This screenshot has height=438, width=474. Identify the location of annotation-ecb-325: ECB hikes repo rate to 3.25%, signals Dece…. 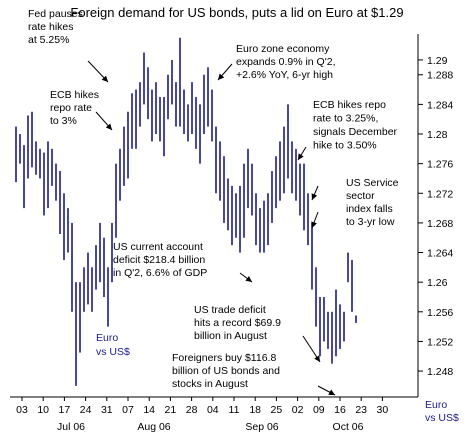
(355, 125).